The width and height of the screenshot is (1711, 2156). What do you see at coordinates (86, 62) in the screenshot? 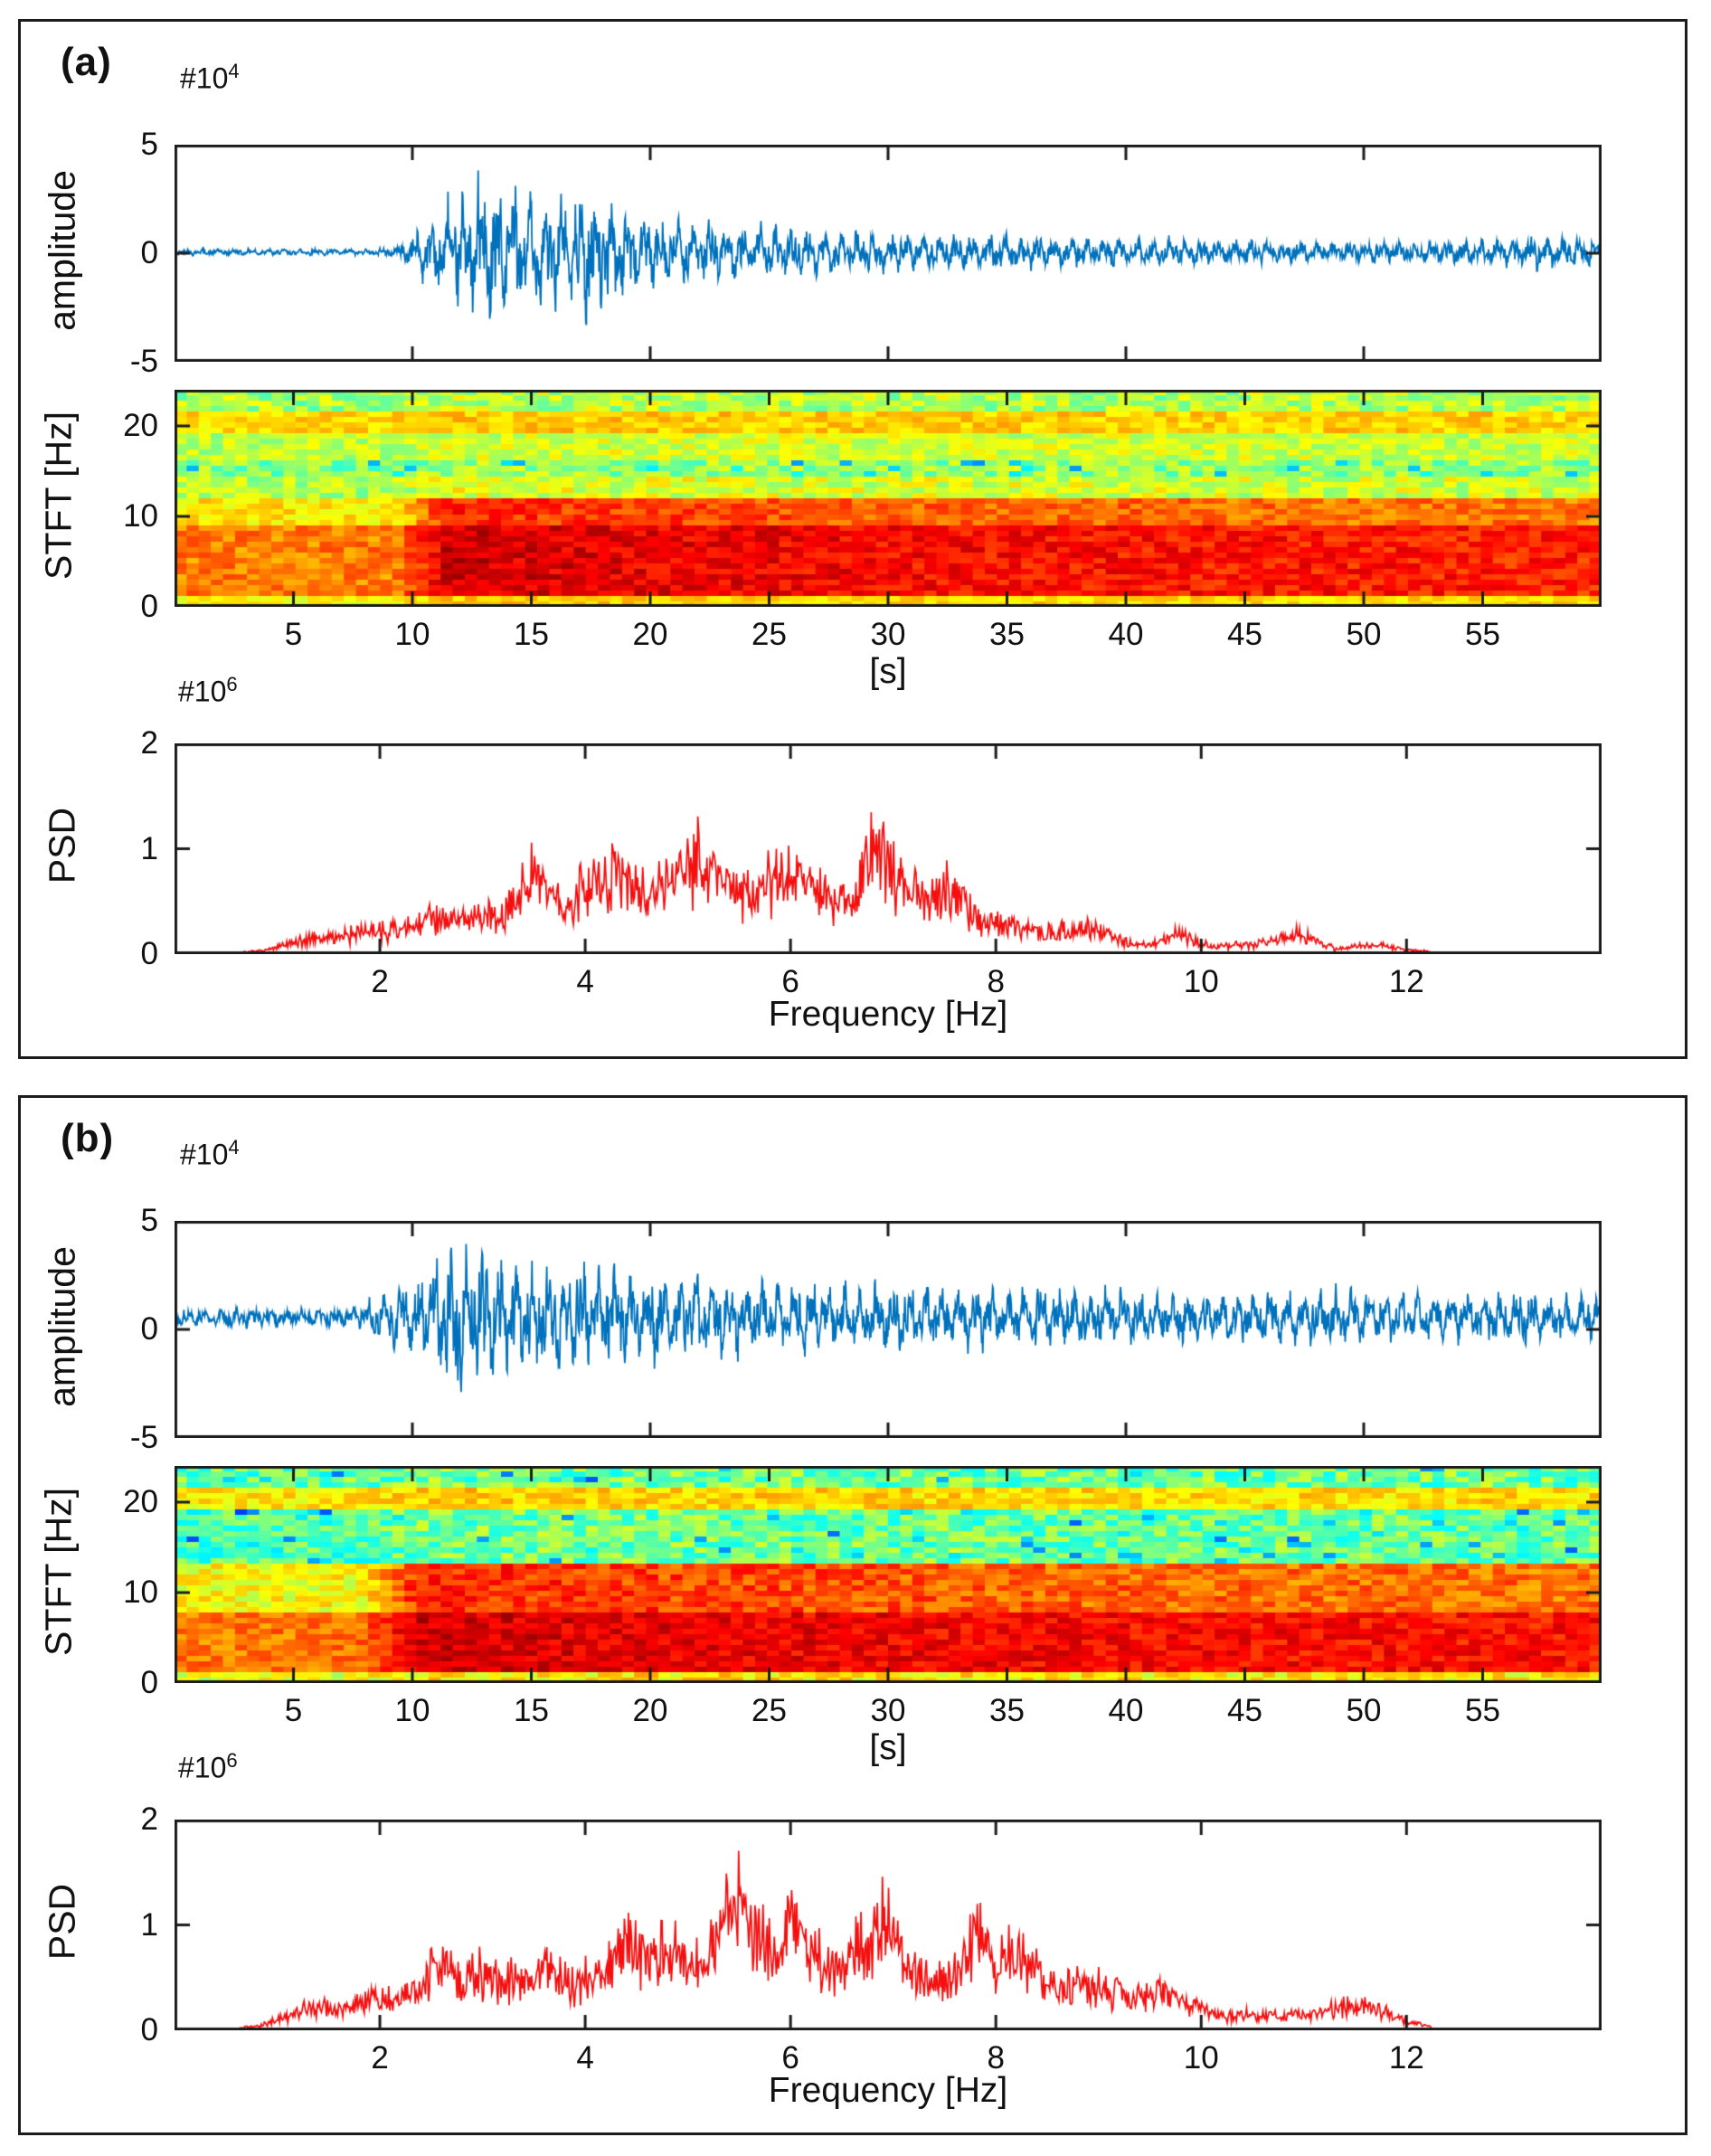
I see `panel-a-label: (a)` at bounding box center [86, 62].